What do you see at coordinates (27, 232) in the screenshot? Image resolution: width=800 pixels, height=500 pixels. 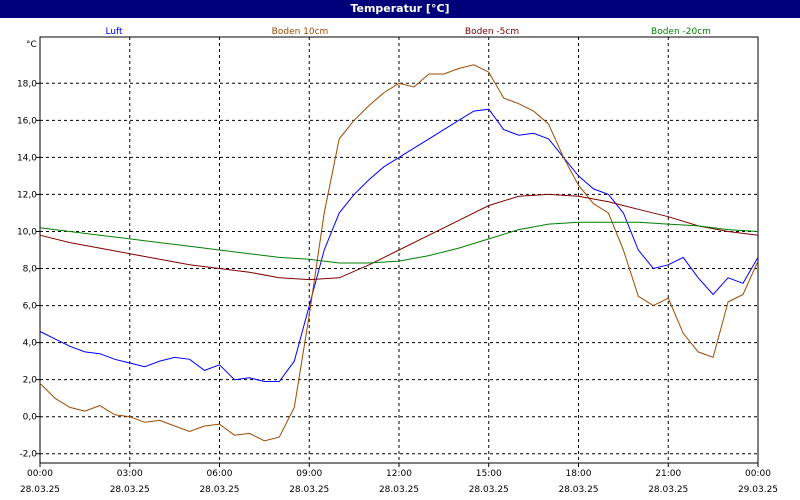 I see `y-tick-label: 10,0` at bounding box center [27, 232].